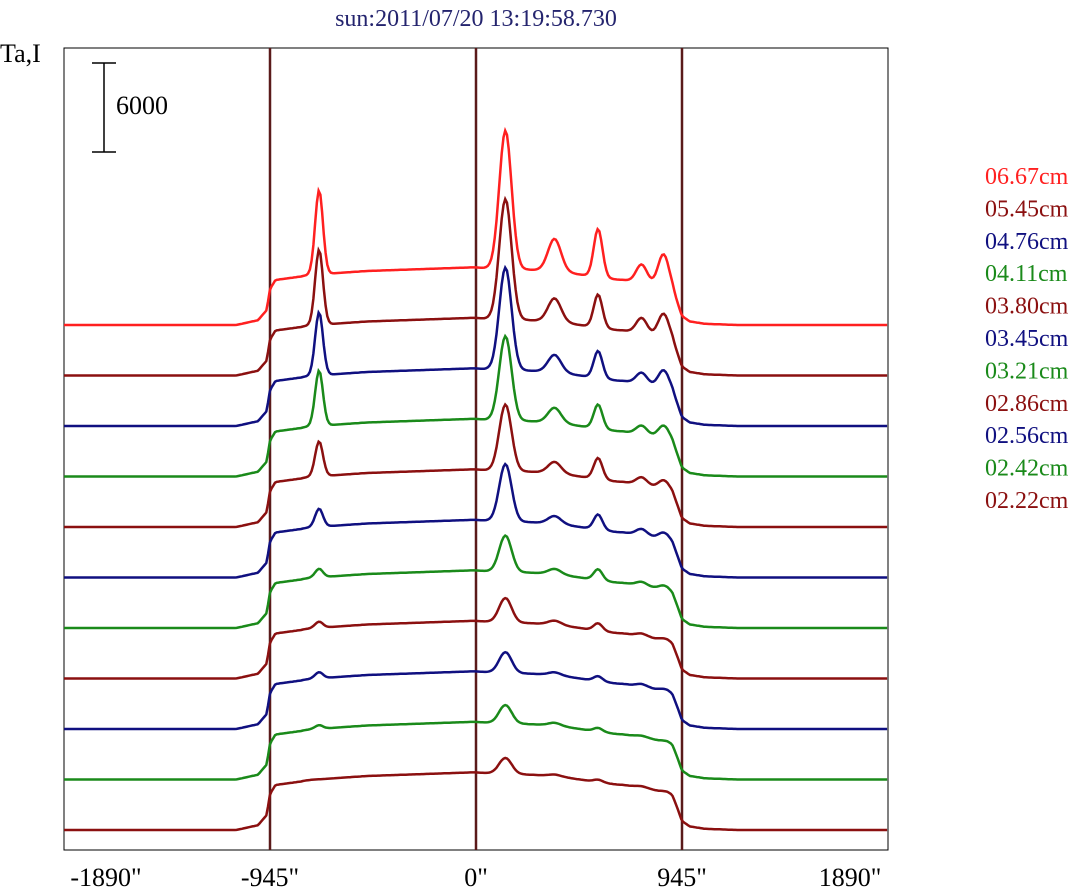 The width and height of the screenshot is (1089, 893). Describe the element at coordinates (850, 877) in the screenshot. I see `x-tick-label: 1890"` at that location.